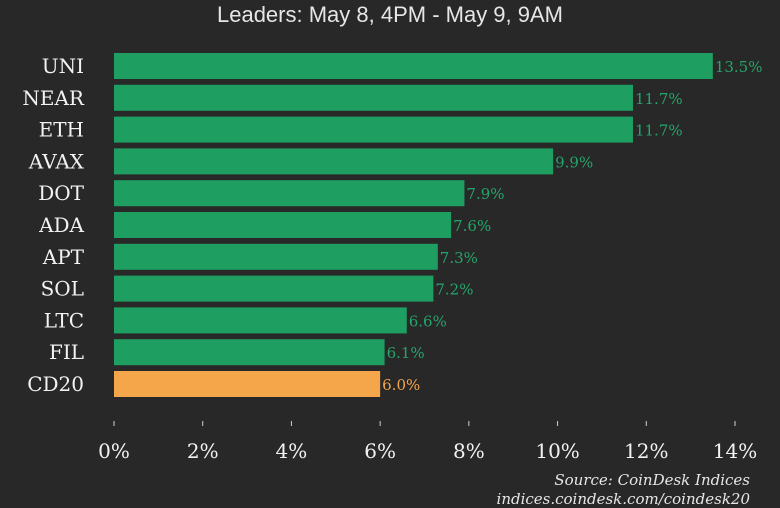 This screenshot has height=508, width=780. Describe the element at coordinates (64, 320) in the screenshot. I see `category-label: LTC` at that location.